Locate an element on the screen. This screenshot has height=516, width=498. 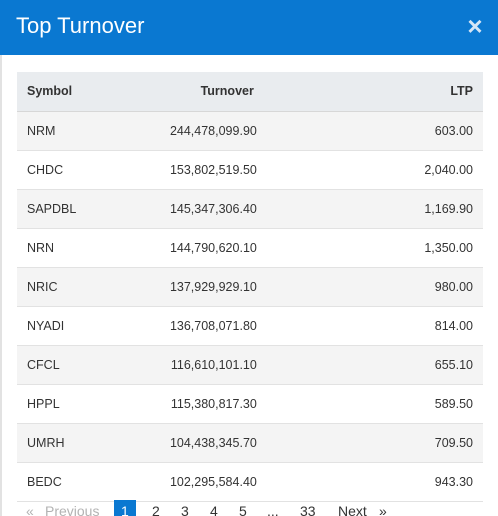
table-row: HPPL 115,380,817.30 589.50 is located at coordinates (250, 404).